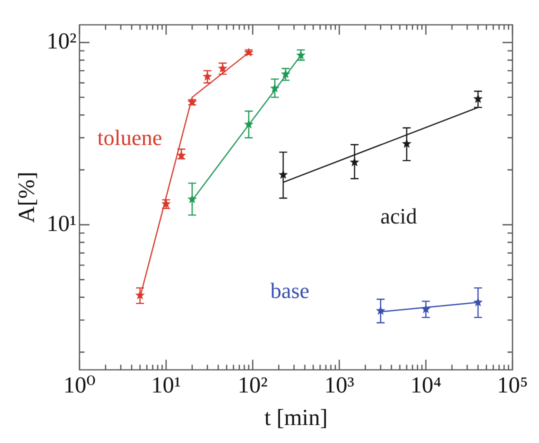 This screenshot has width=539, height=443. What do you see at coordinates (399, 216) in the screenshot?
I see `series-label: acid` at bounding box center [399, 216].